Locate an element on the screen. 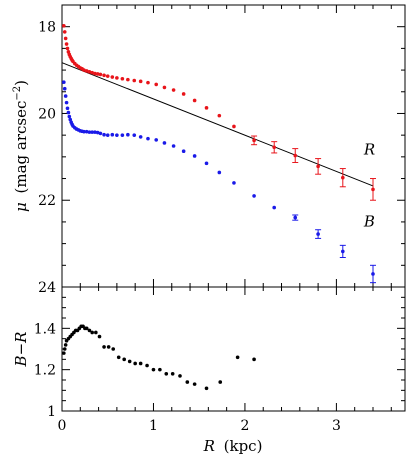  top-y-axis-unit: (mag arcsec is located at coordinates (21, 147).